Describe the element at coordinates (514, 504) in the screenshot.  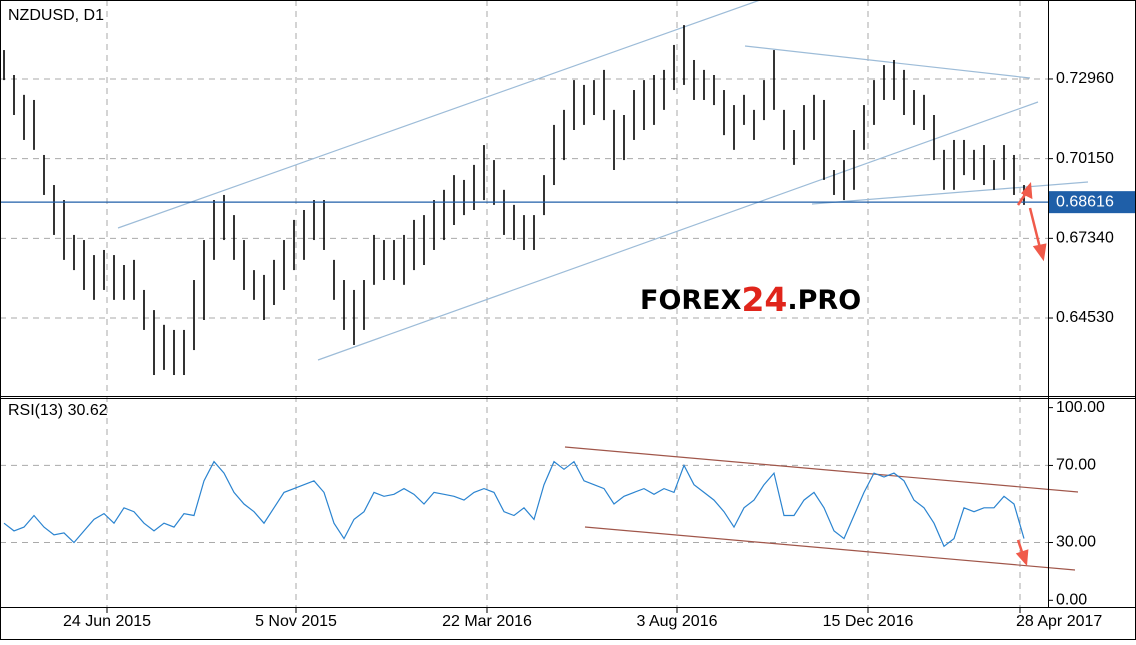
I see `rsi-line` at that location.